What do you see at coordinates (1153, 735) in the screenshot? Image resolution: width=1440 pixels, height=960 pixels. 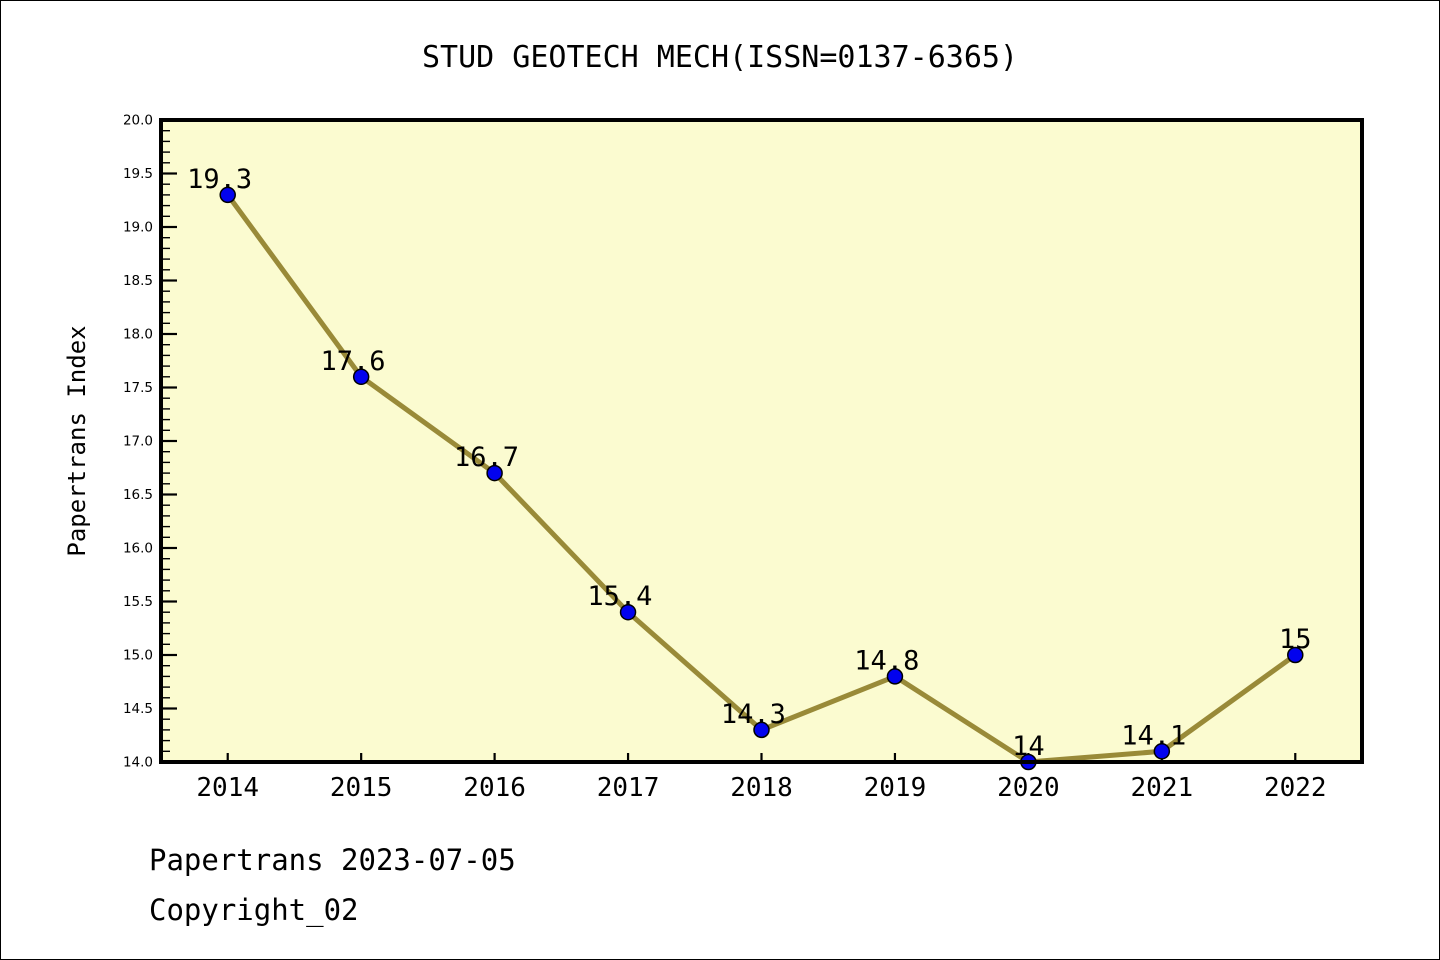 I see `data-point-label: 14.1` at bounding box center [1153, 735].